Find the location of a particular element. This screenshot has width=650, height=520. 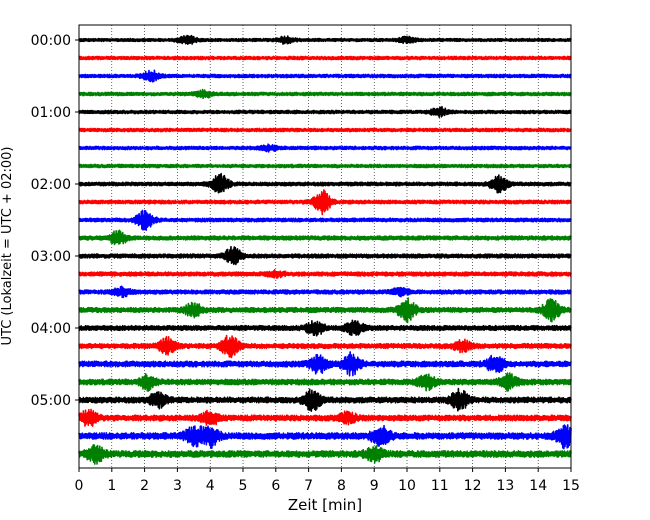

trace-01:45 is located at coordinates (325, 166).